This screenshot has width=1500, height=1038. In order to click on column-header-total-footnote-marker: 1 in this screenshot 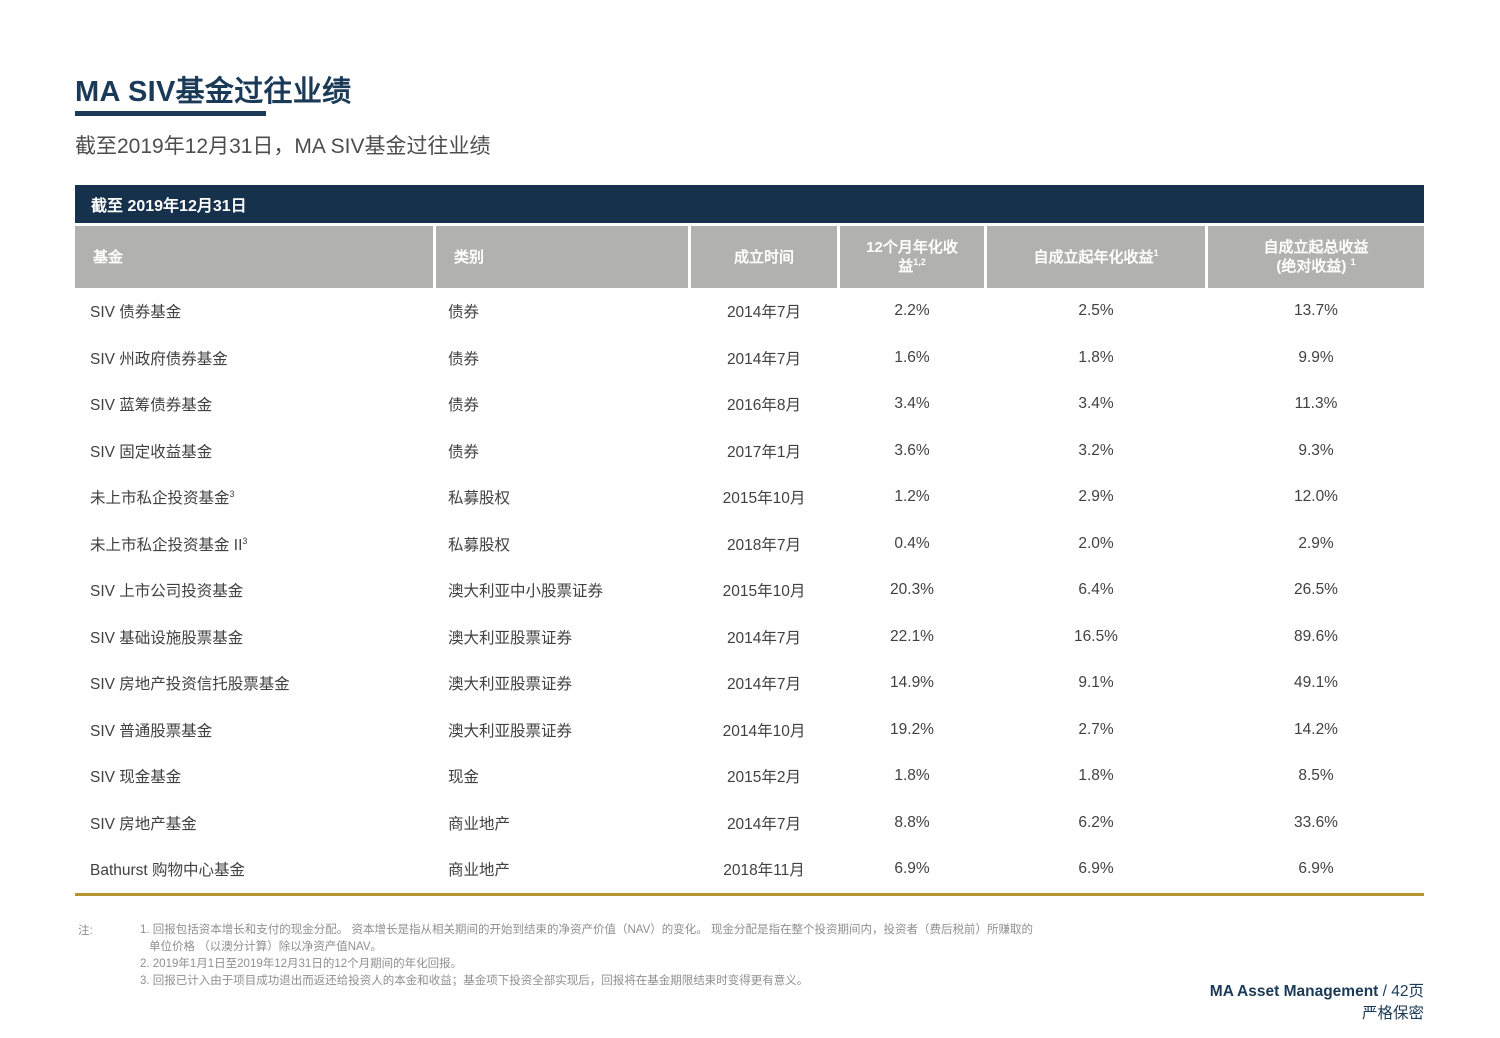, I will do `click(1353, 262)`.